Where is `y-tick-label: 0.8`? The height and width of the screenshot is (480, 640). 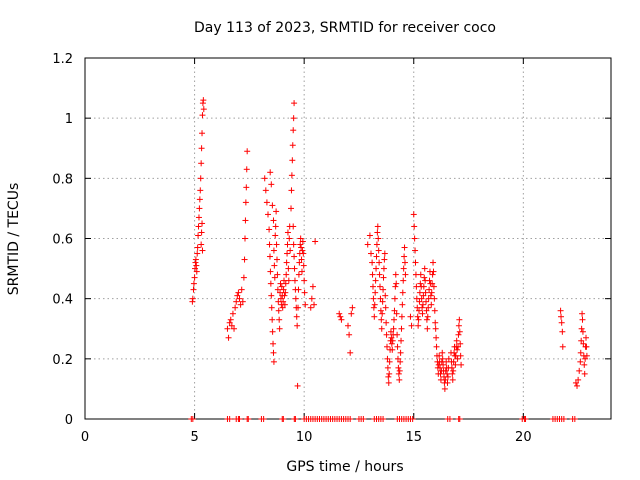 y-tick-label: 0.8 is located at coordinates (62, 179).